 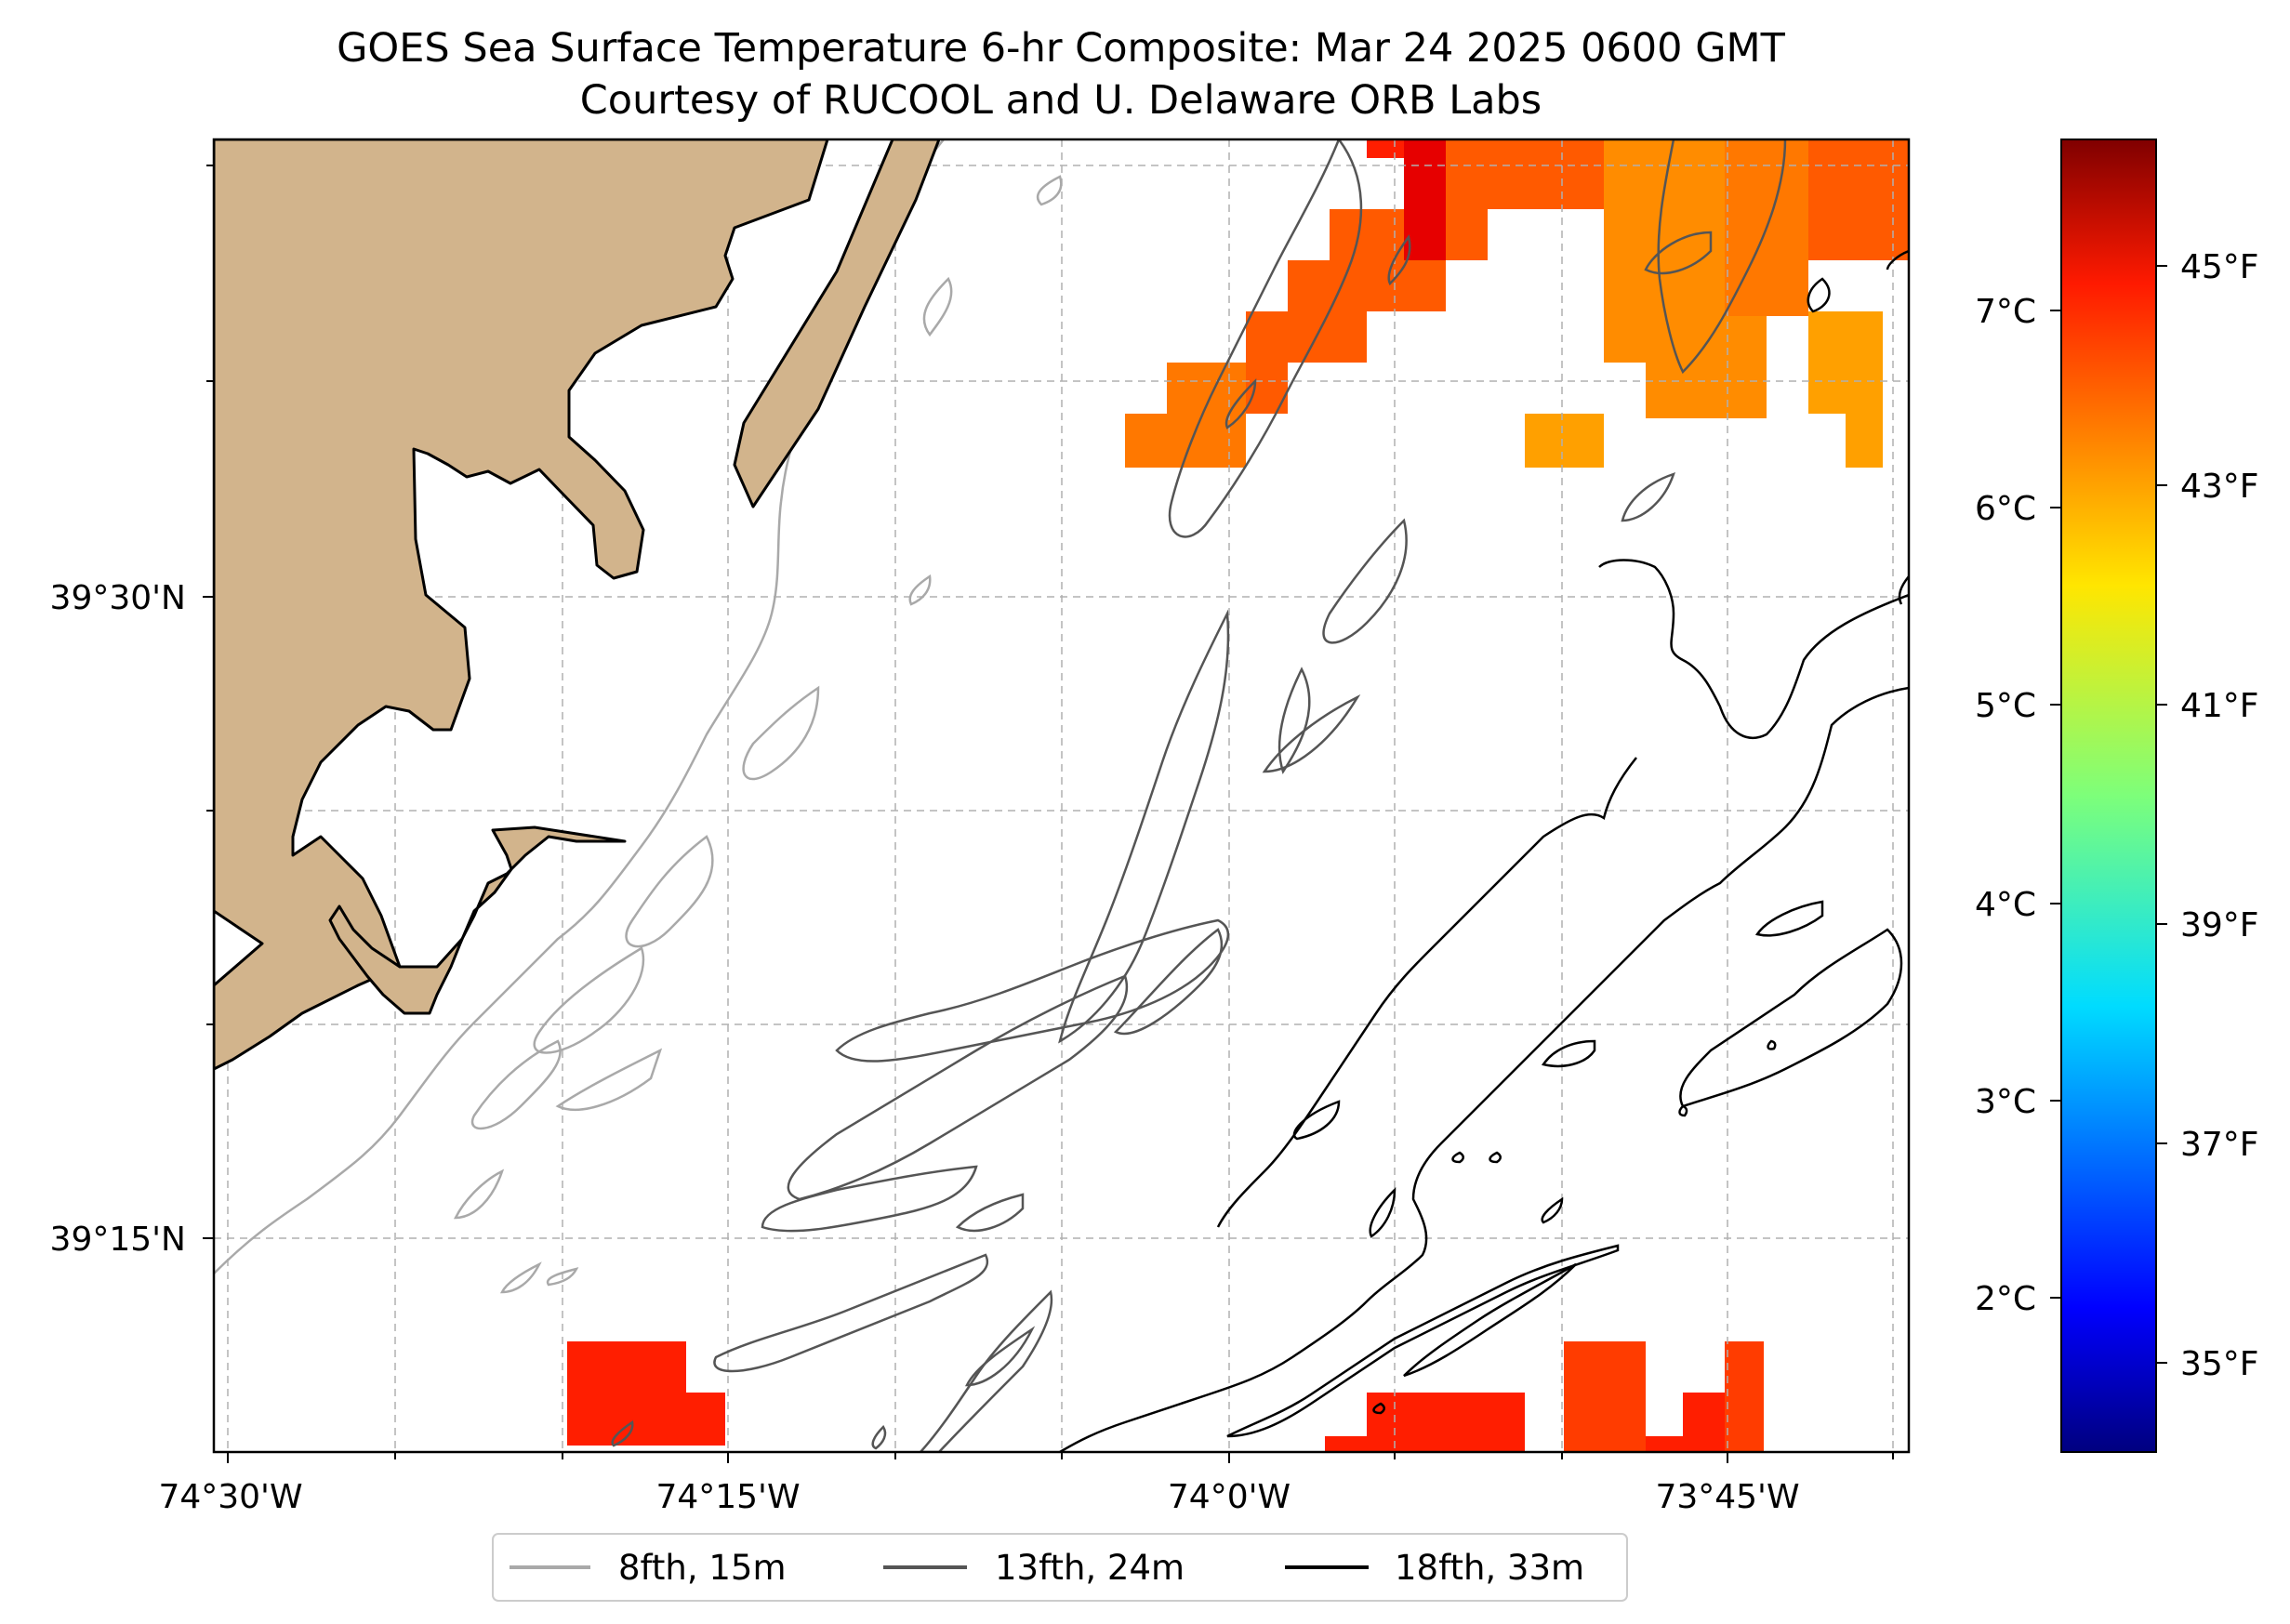 I want to click on colorbar-fahrenheit-label: 43°F, so click(x=2219, y=487).